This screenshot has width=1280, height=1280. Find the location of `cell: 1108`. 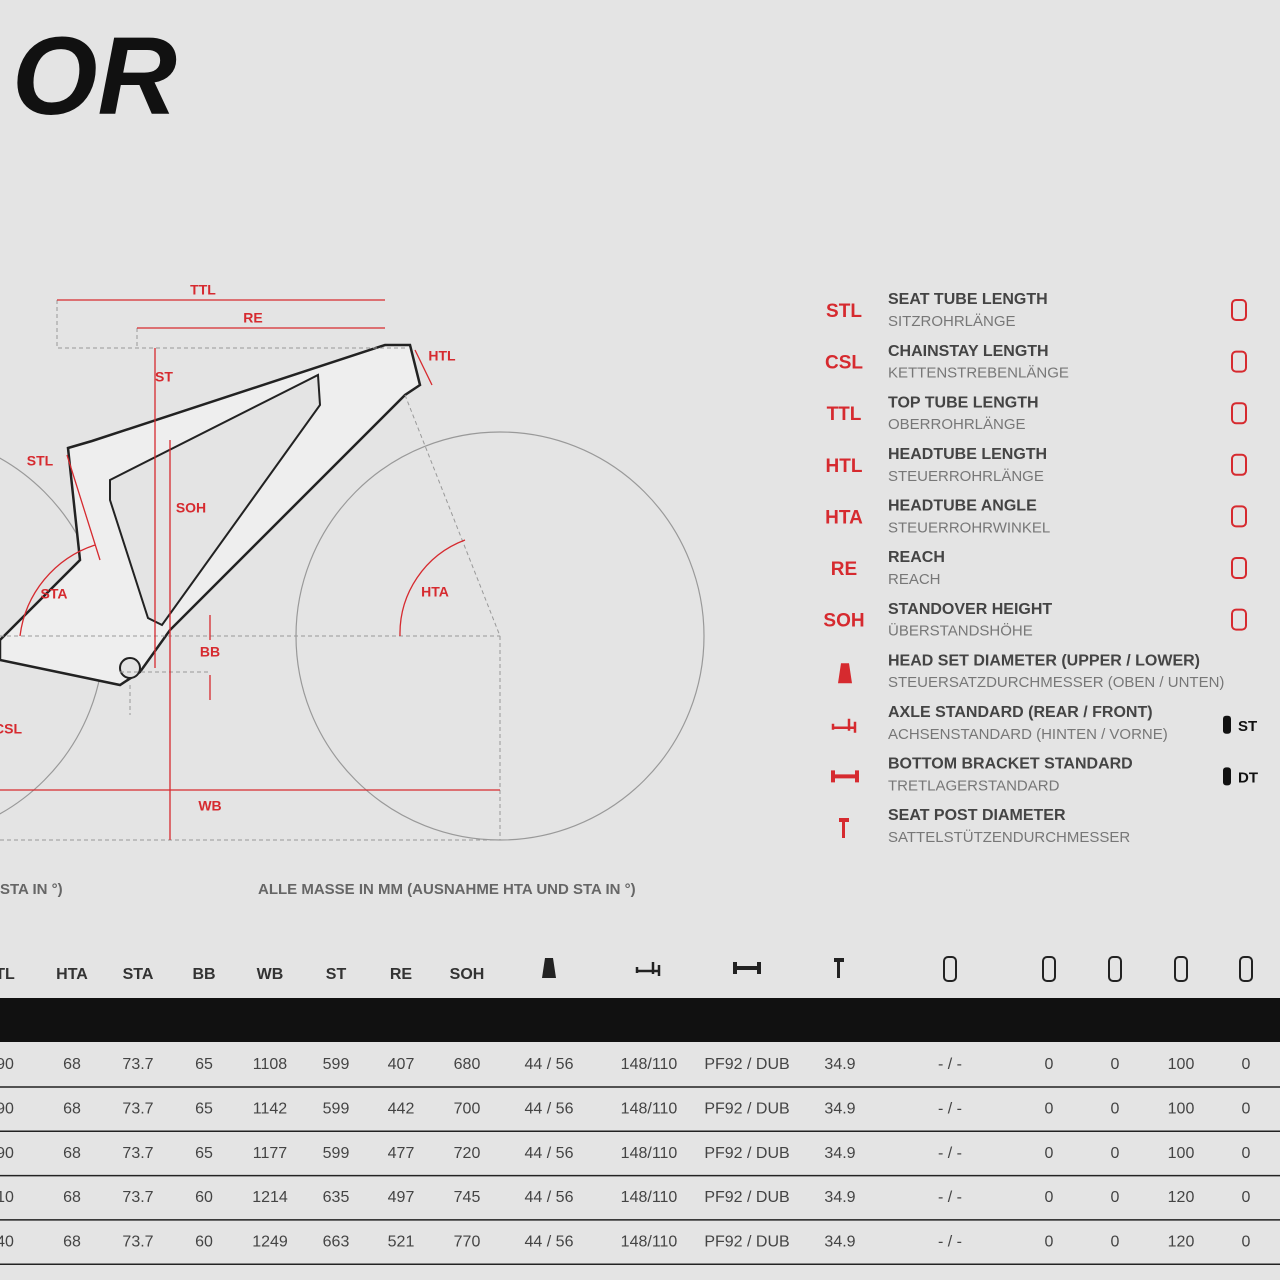

cell: 1108 is located at coordinates (270, 1064).